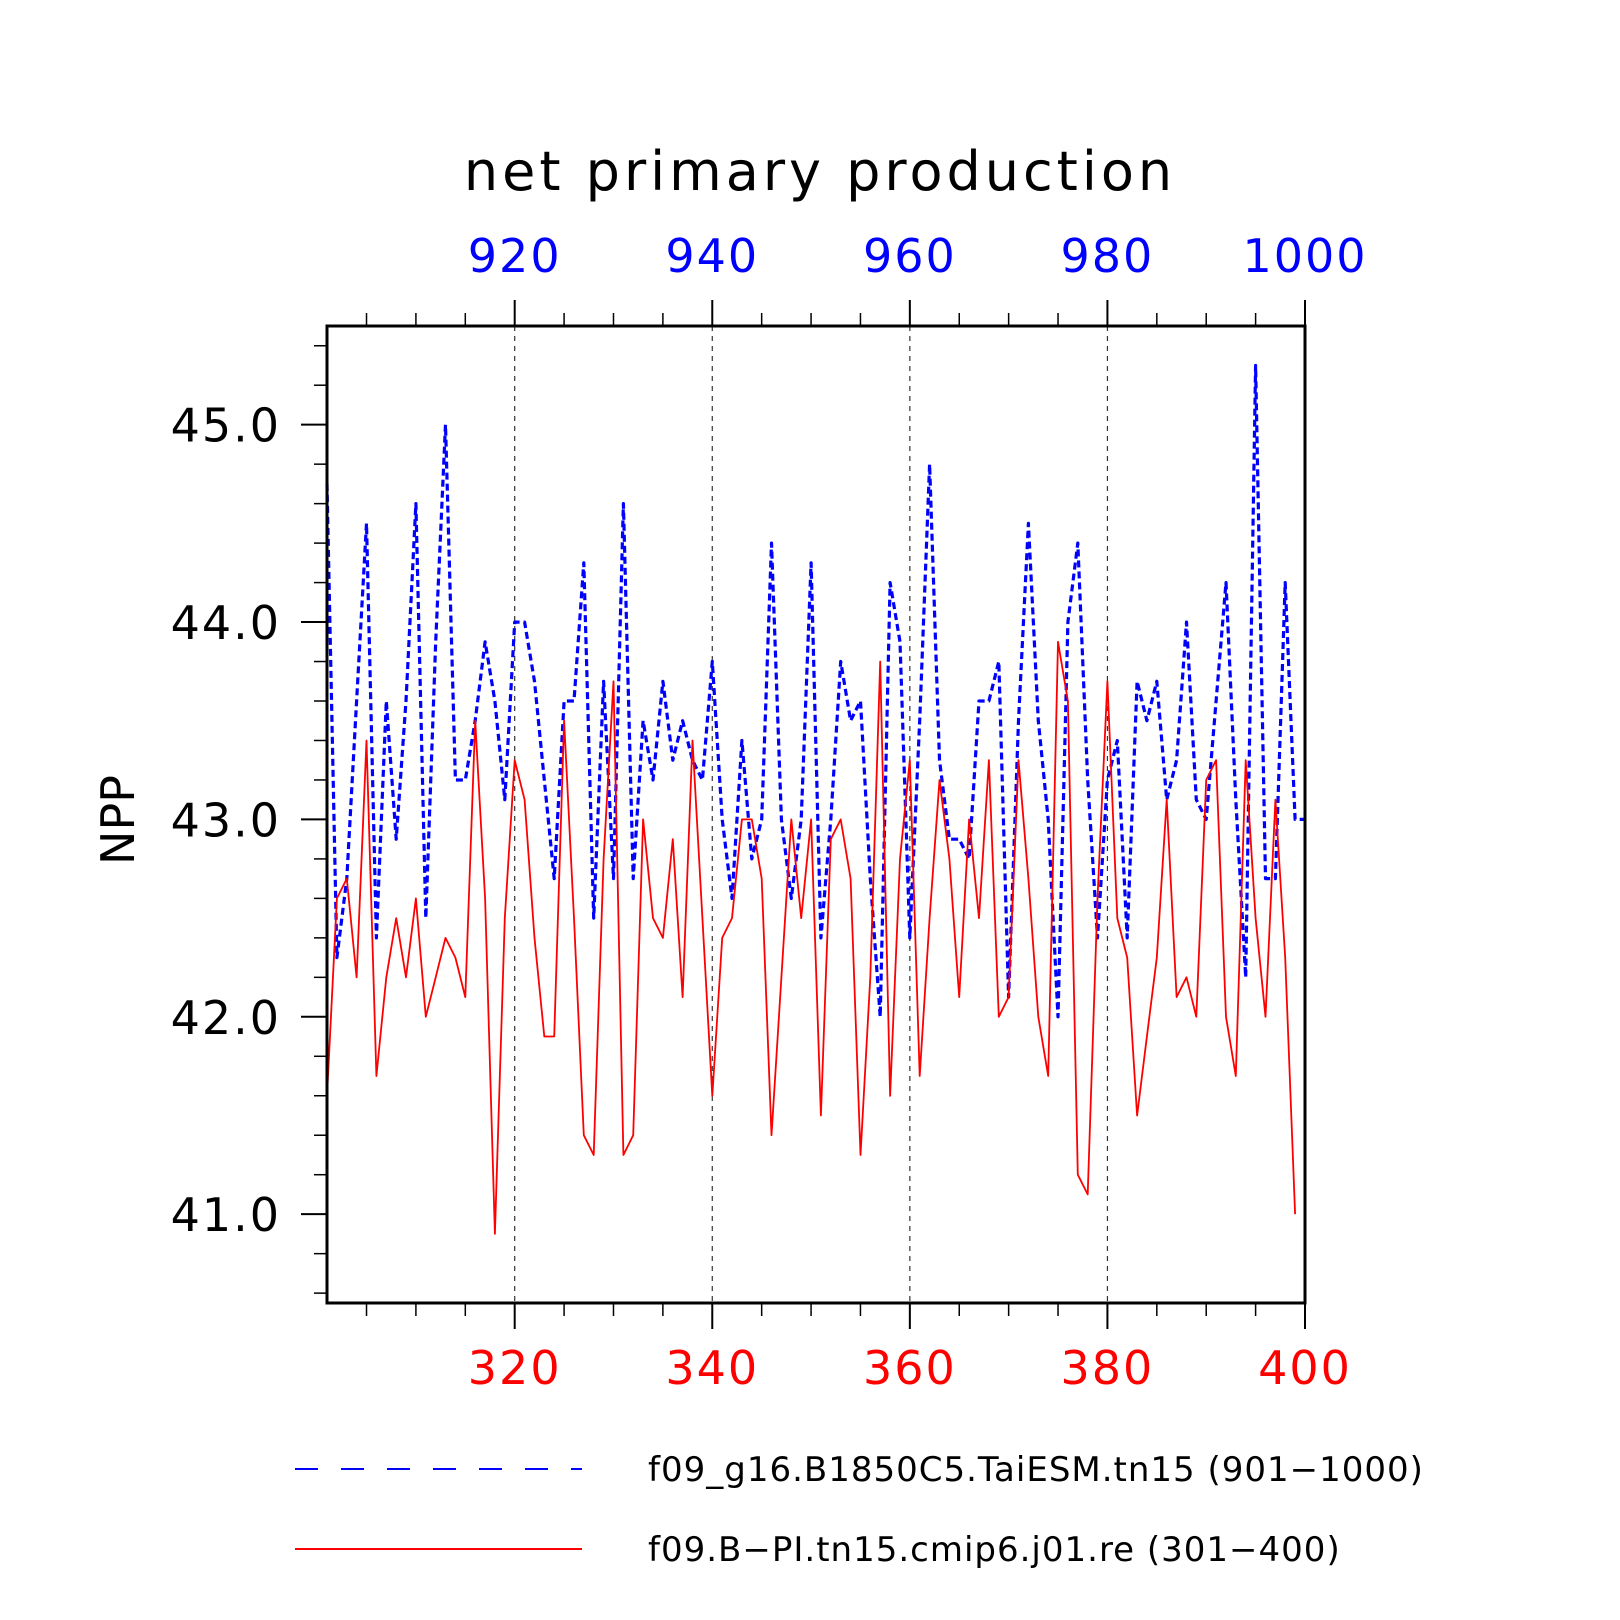 This screenshot has width=1620, height=1620. I want to click on top-tick-label: 920, so click(515, 256).